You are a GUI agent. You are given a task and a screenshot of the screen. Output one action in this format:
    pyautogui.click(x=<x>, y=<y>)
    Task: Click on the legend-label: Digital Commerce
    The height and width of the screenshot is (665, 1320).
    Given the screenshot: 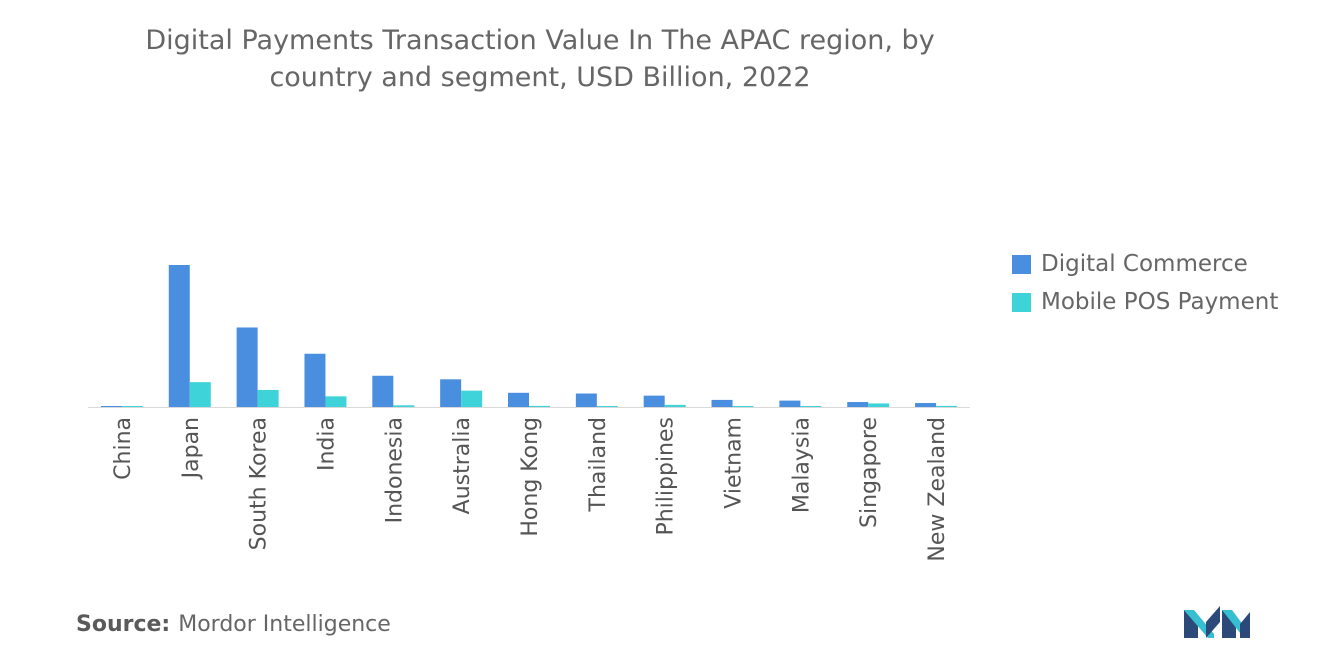 What is the action you would take?
    pyautogui.click(x=1144, y=264)
    